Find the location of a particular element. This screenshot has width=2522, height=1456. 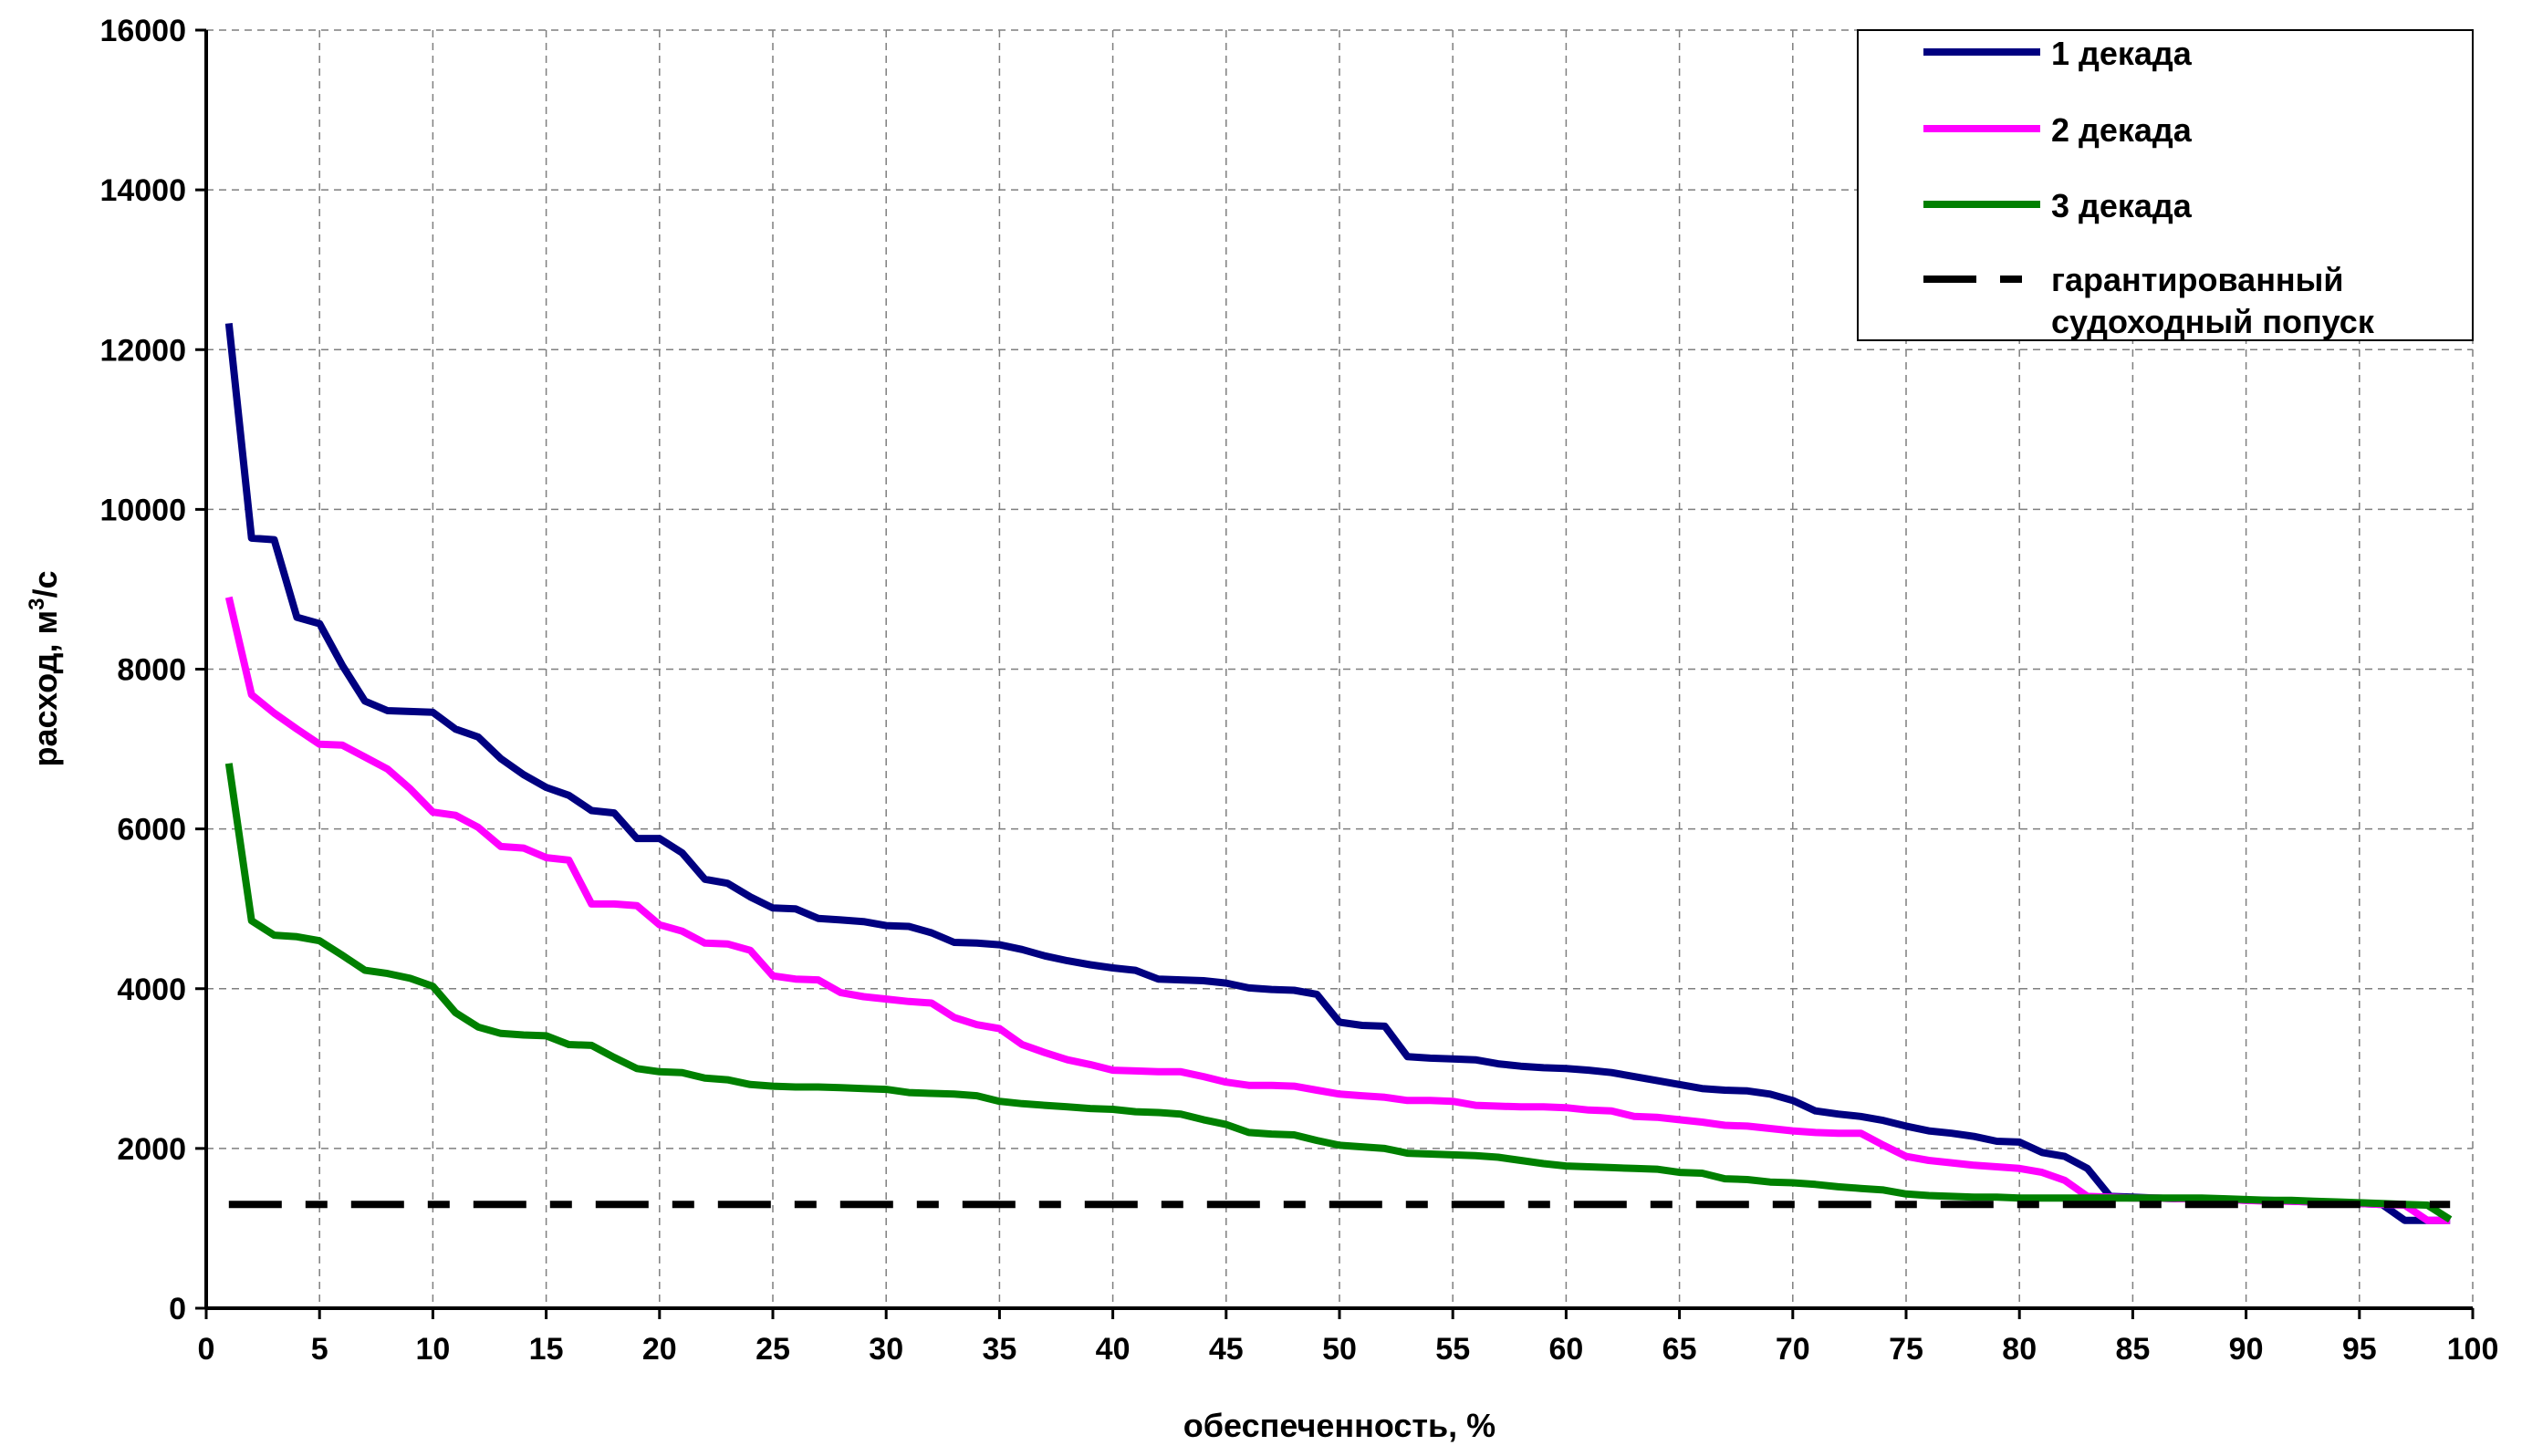

legend-box is located at coordinates (2165, 185).